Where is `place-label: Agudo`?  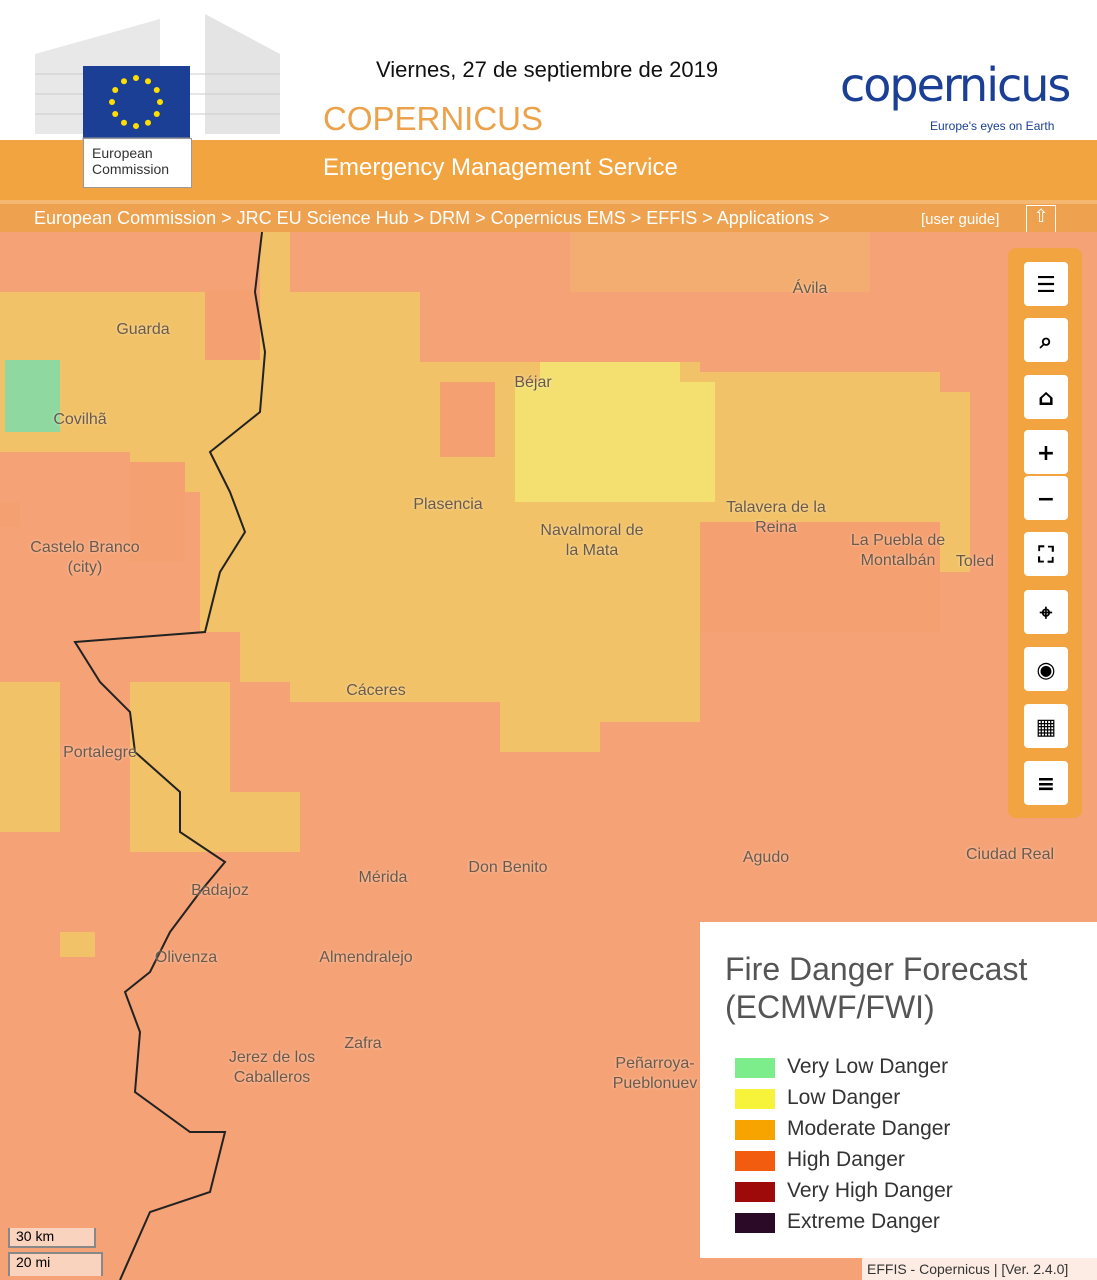 place-label: Agudo is located at coordinates (766, 857).